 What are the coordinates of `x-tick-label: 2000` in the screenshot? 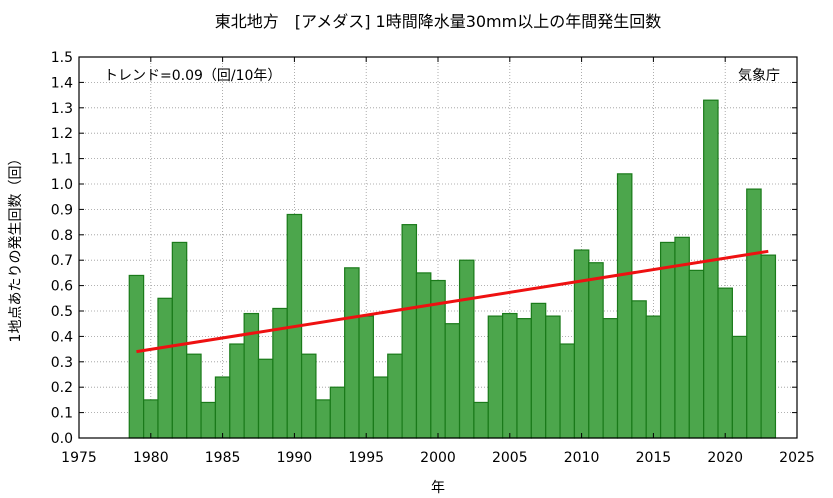 It's located at (438, 458).